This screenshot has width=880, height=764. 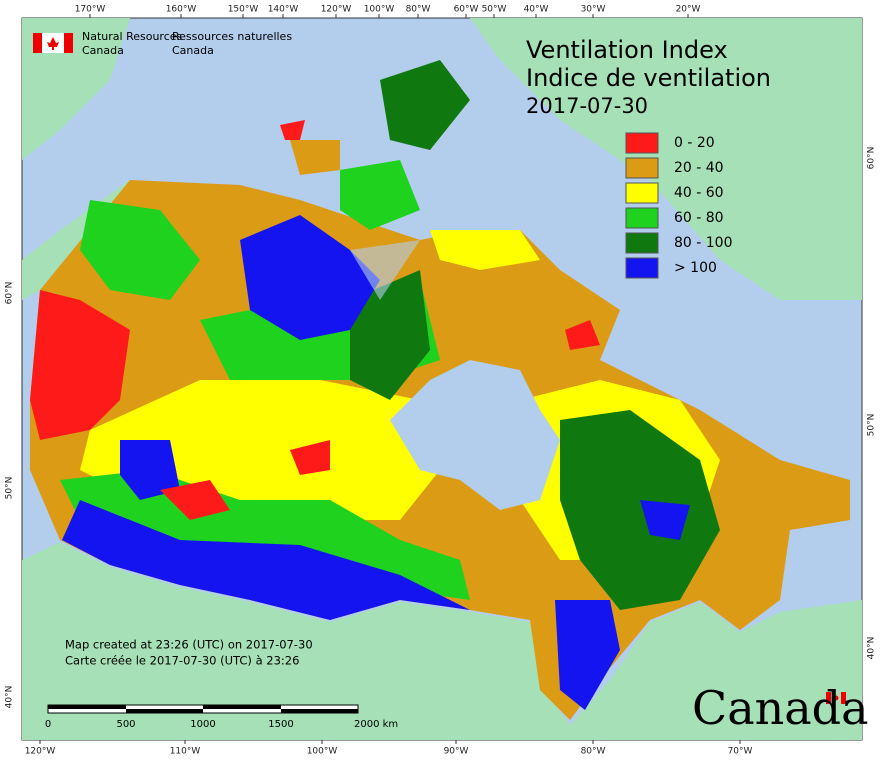 What do you see at coordinates (740, 752) in the screenshot?
I see `lon-label: 70°W` at bounding box center [740, 752].